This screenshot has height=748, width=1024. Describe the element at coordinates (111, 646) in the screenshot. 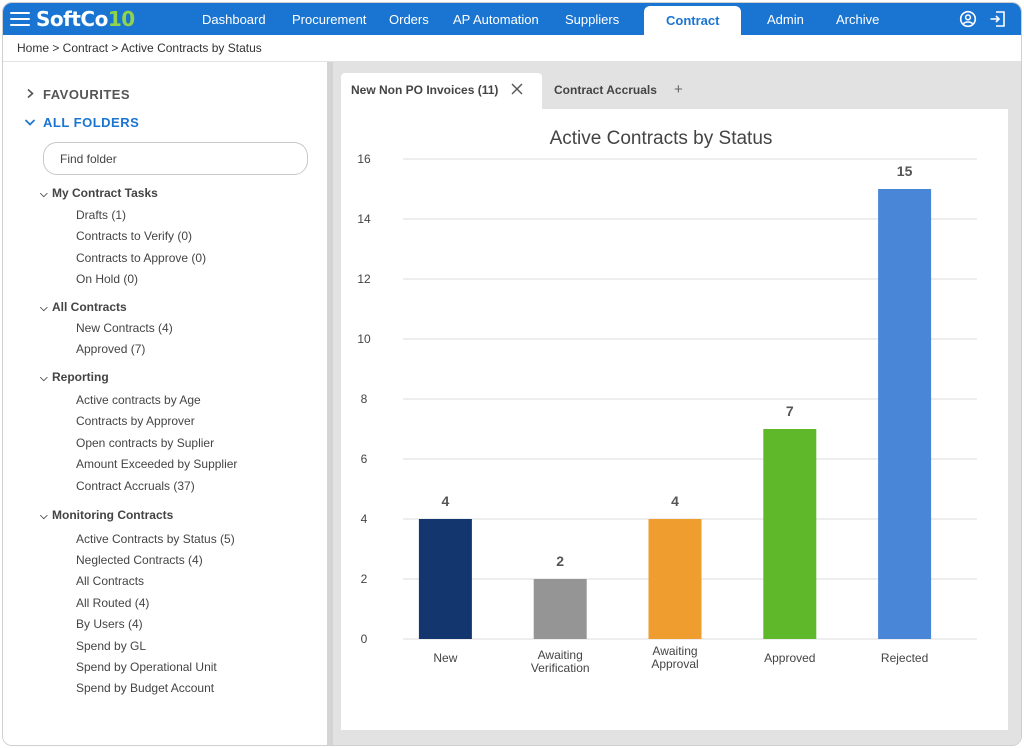

I see `folder-item: Spend by GL` at that location.